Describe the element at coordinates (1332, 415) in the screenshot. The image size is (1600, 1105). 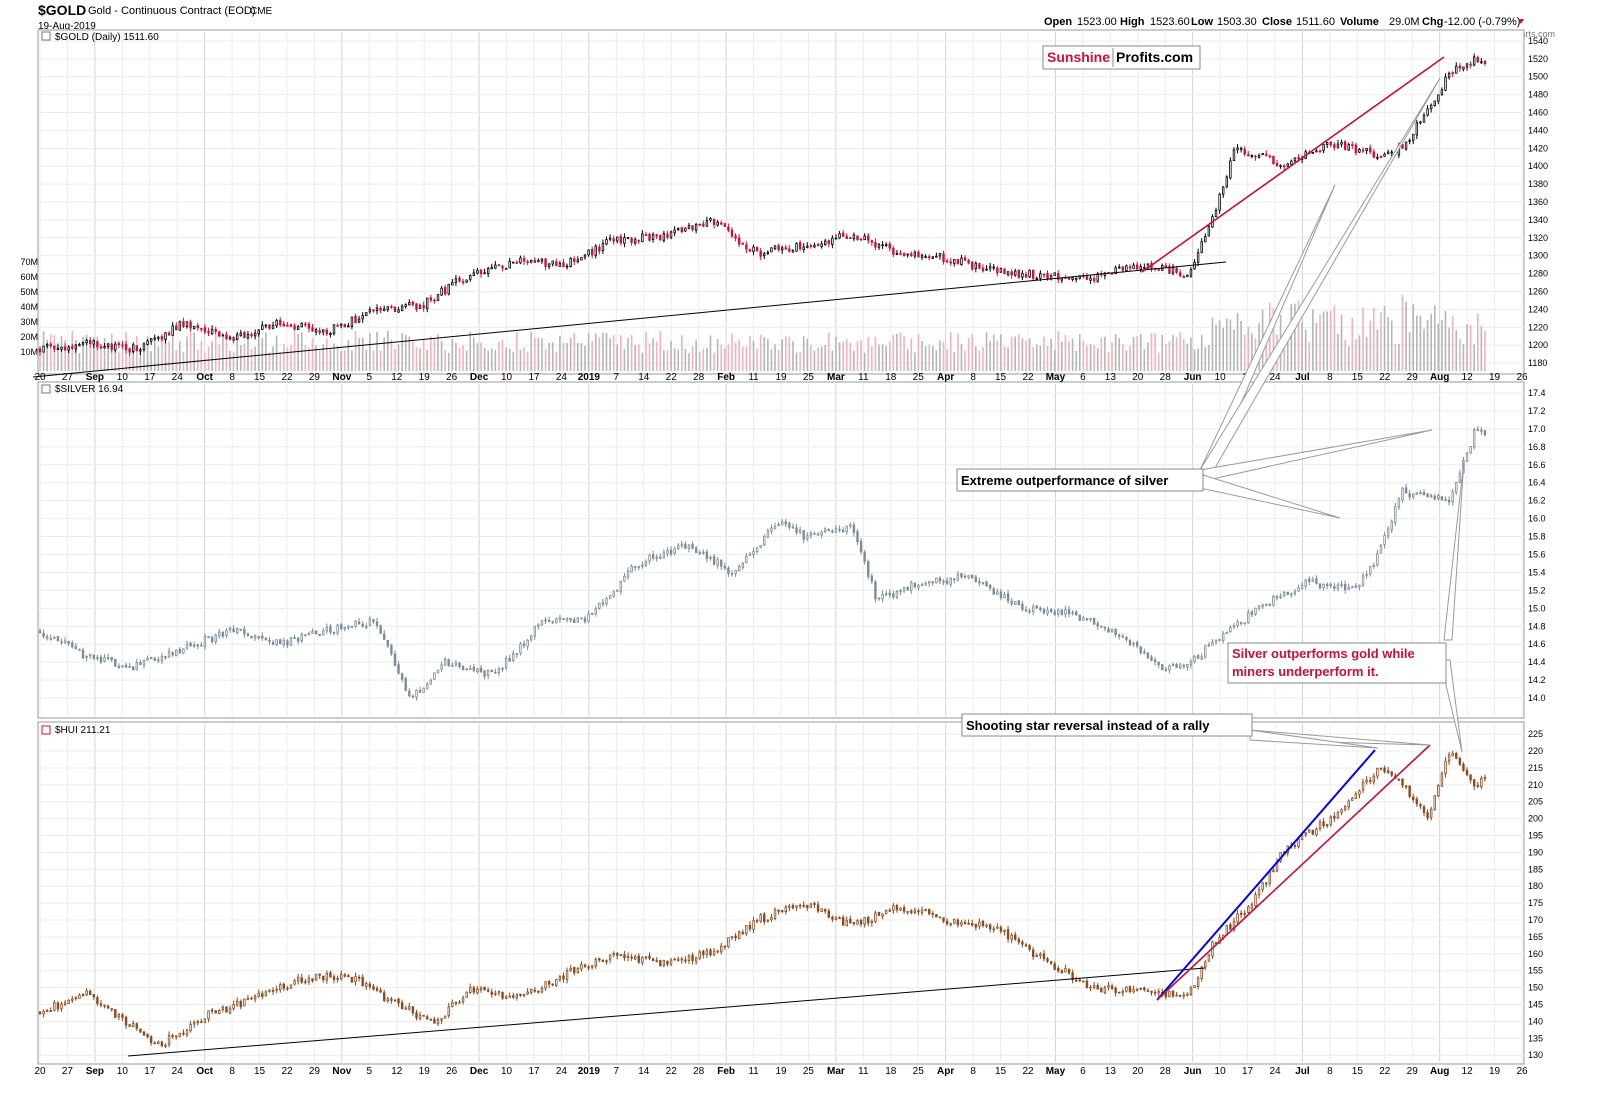
I see `callout-pointers` at that location.